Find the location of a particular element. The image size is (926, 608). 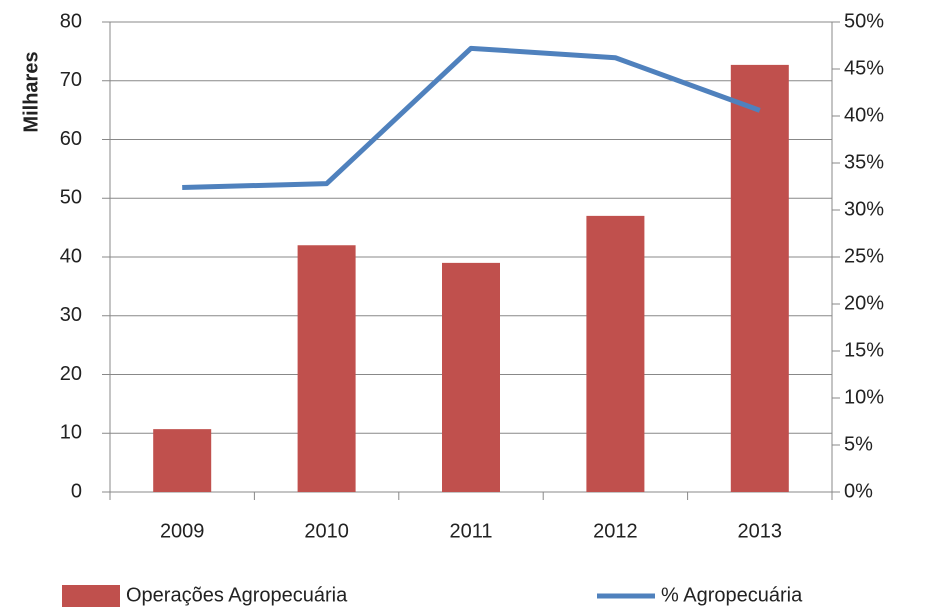

y2-tick-label: 45% is located at coordinates (864, 68).